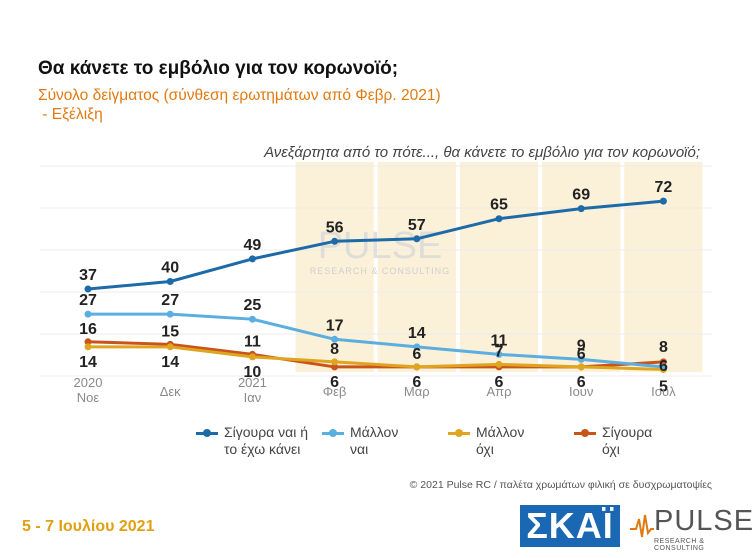 The image size is (752, 558). I want to click on legend-item: Σίγουρα όχι, so click(632, 441).